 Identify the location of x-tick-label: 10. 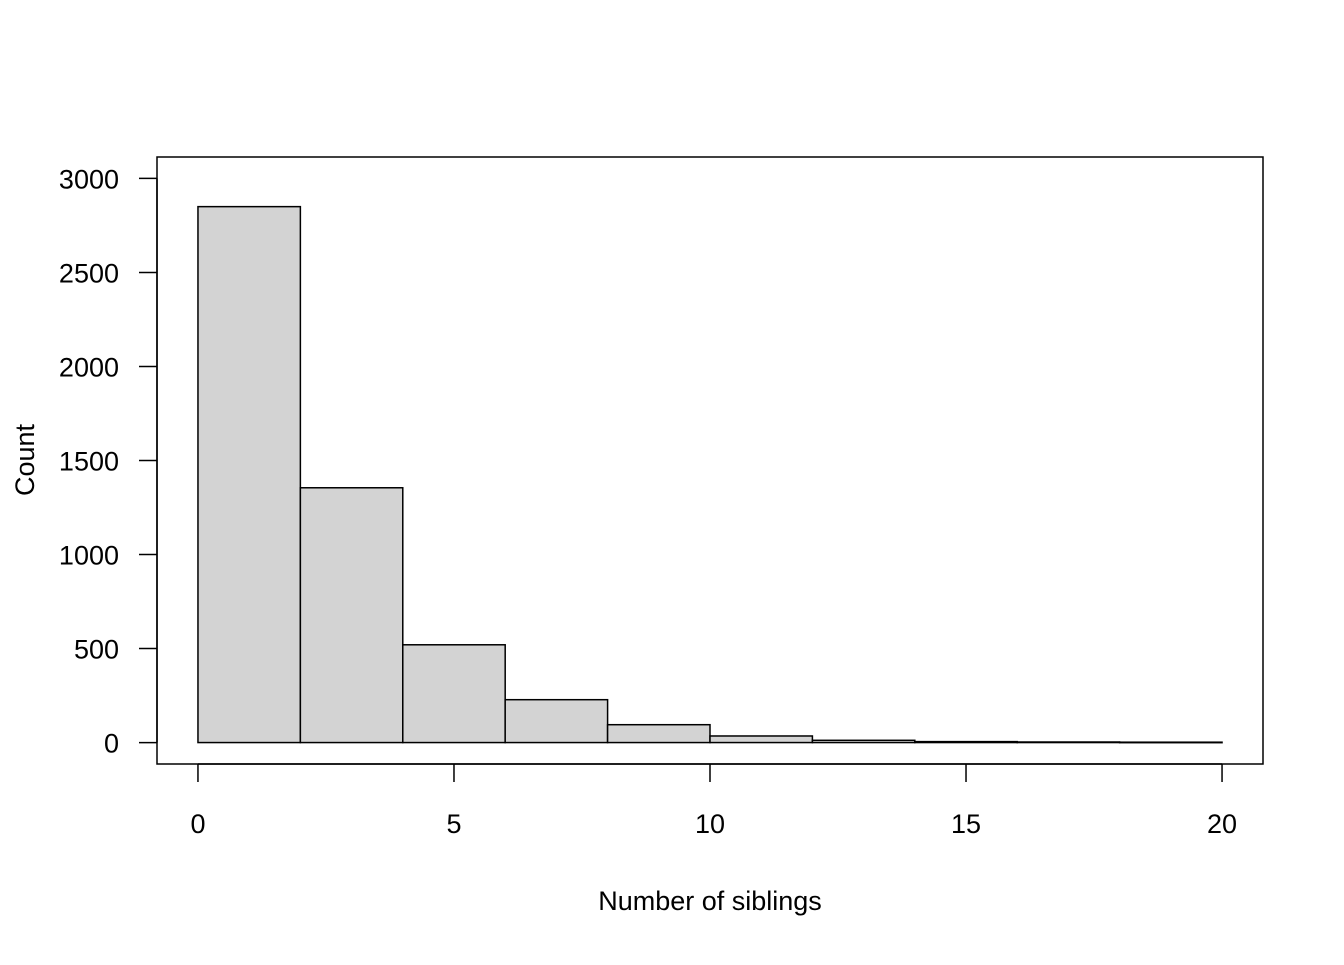
(710, 824).